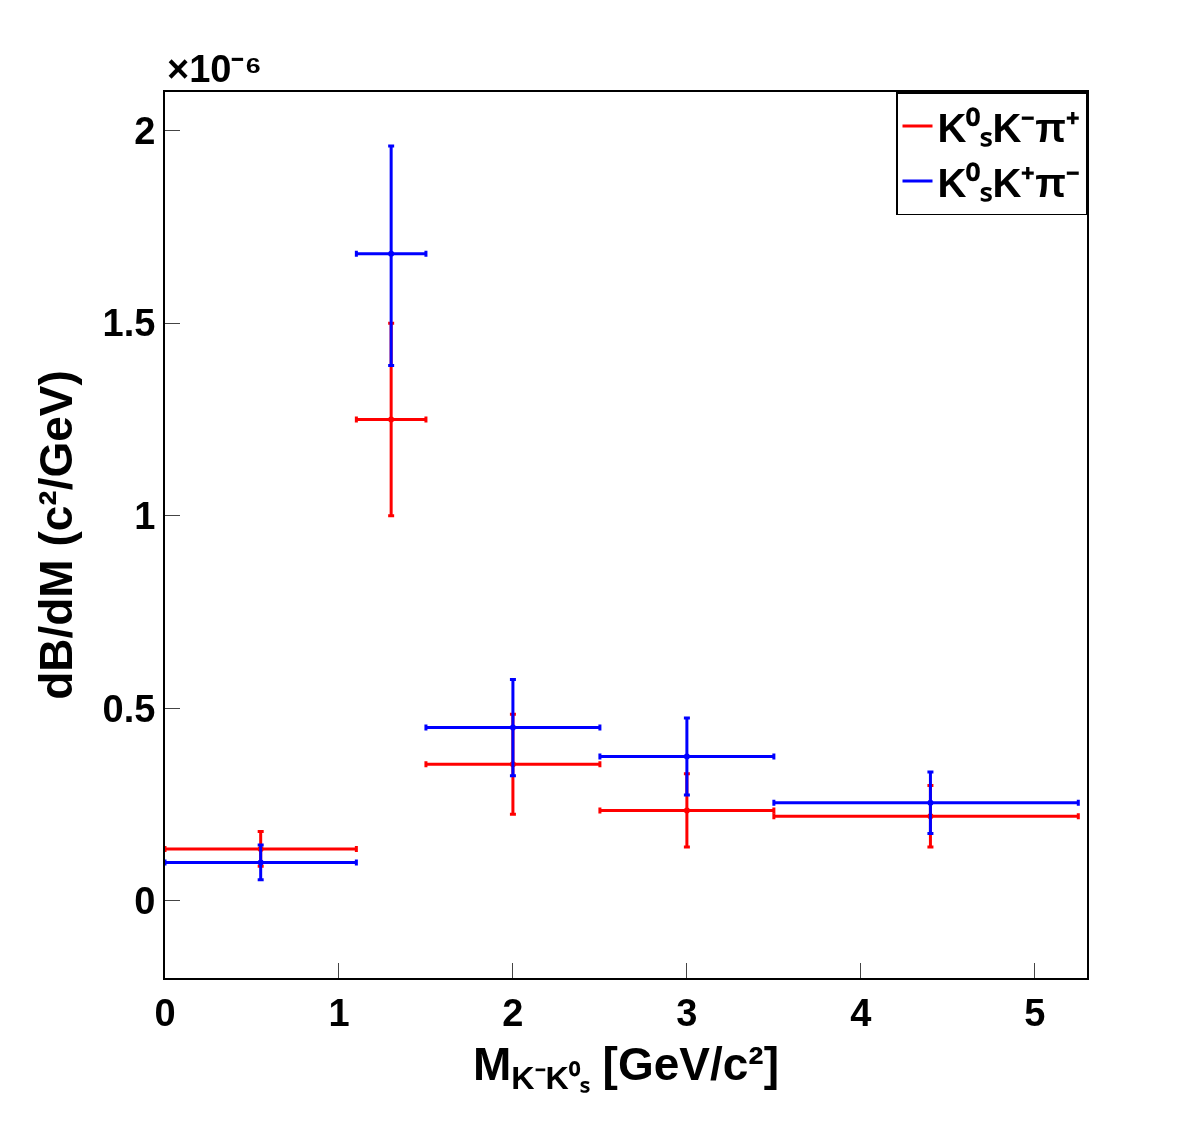 Image resolution: width=1182 pixels, height=1138 pixels. I want to click on legend-label: K⁰ₛK⁻π⁺, so click(1008, 127).